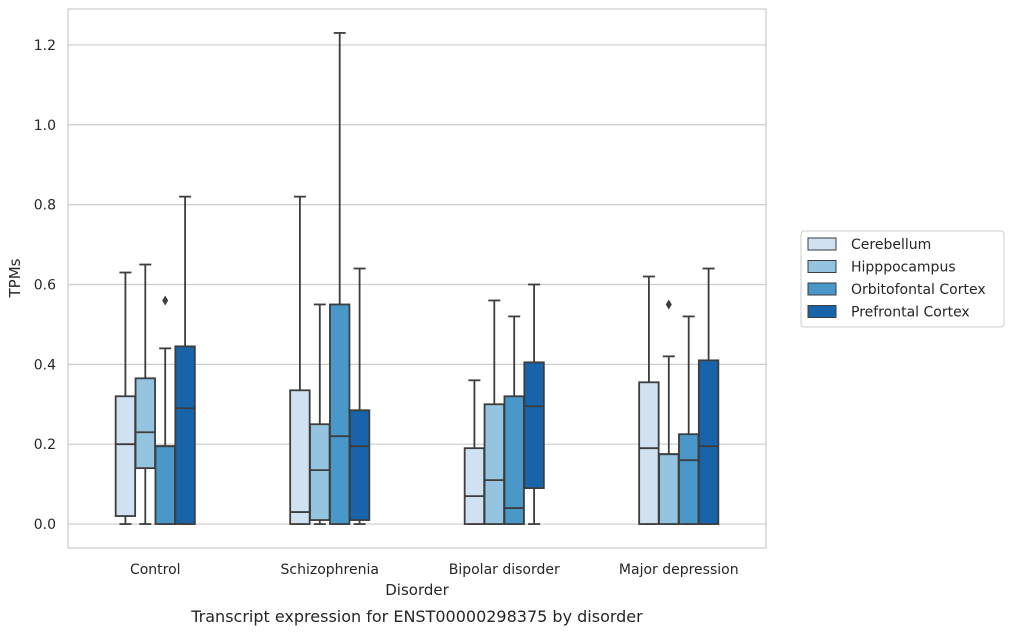  I want to click on legend-label: Orbitofontal Cortex, so click(918, 290).